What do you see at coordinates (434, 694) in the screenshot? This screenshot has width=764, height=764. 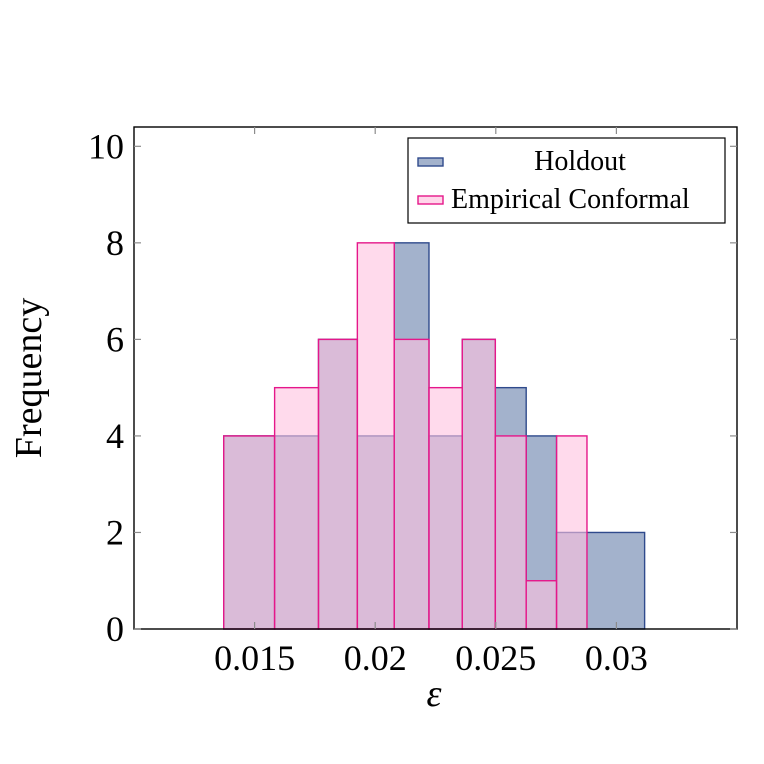 I see `x-axis-label: ε` at bounding box center [434, 694].